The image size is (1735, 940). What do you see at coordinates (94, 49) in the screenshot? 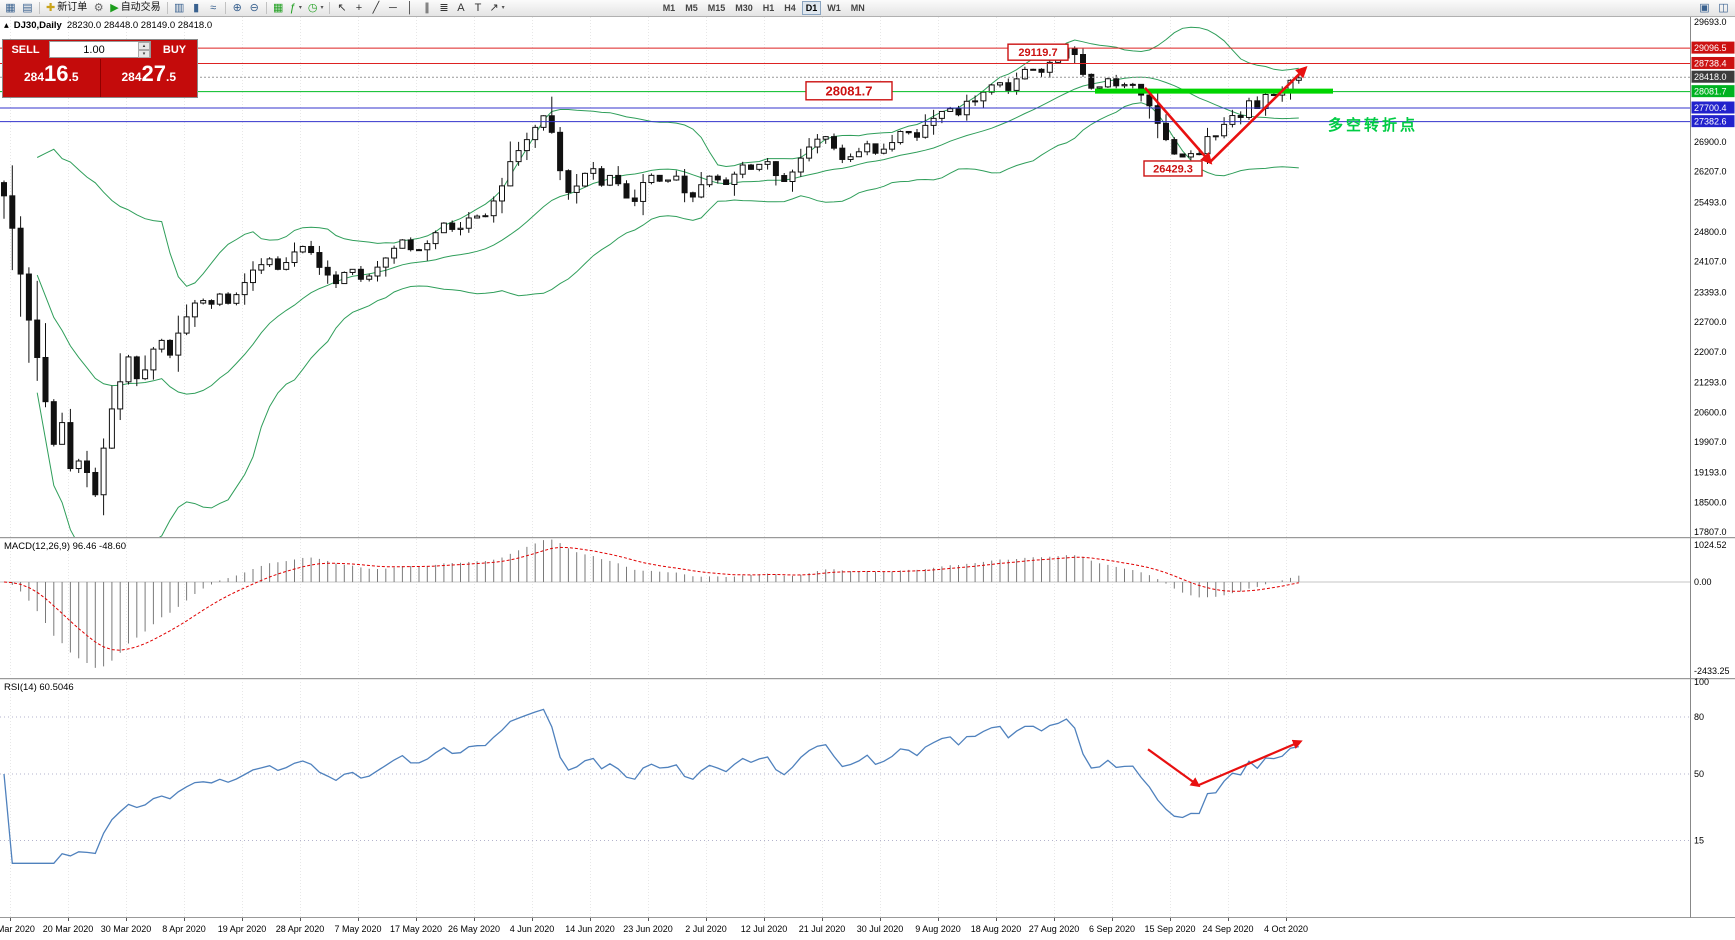
I see `volume-input` at bounding box center [94, 49].